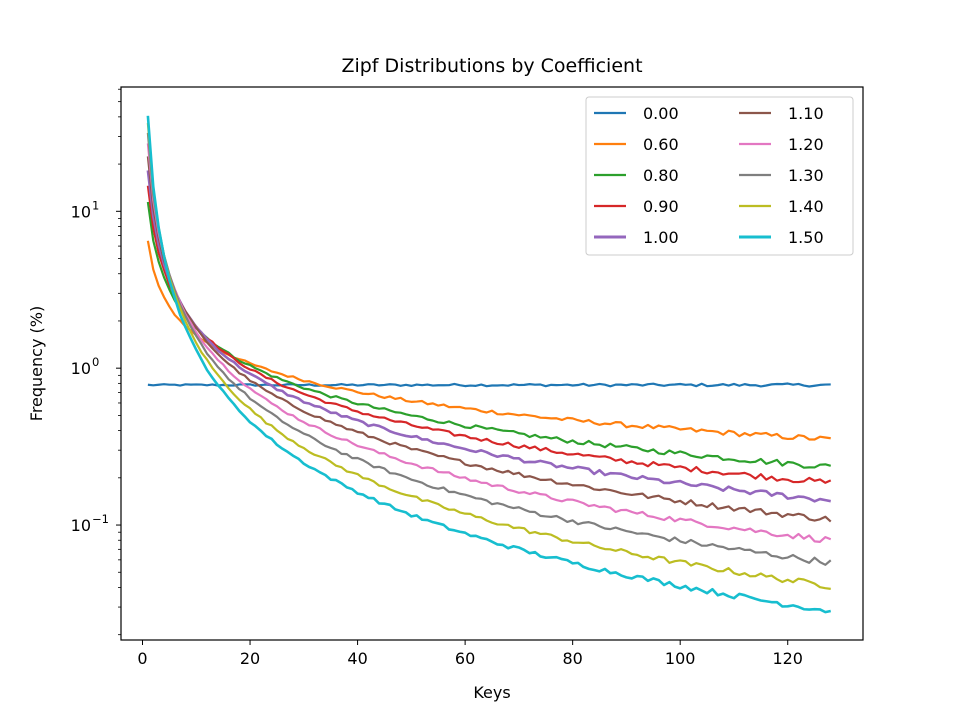 The width and height of the screenshot is (961, 721). I want to click on x-tick-label: 100, so click(680, 658).